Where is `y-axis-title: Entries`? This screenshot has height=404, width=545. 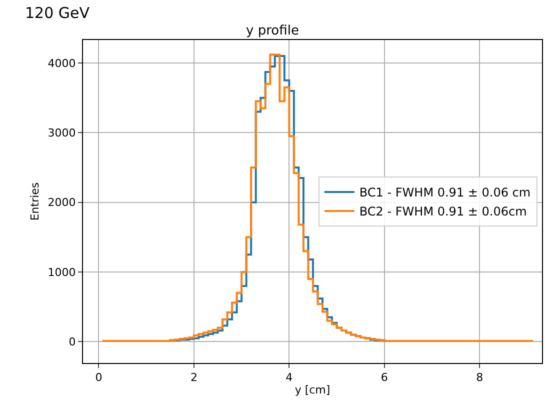
y-axis-title: Entries is located at coordinates (35, 201).